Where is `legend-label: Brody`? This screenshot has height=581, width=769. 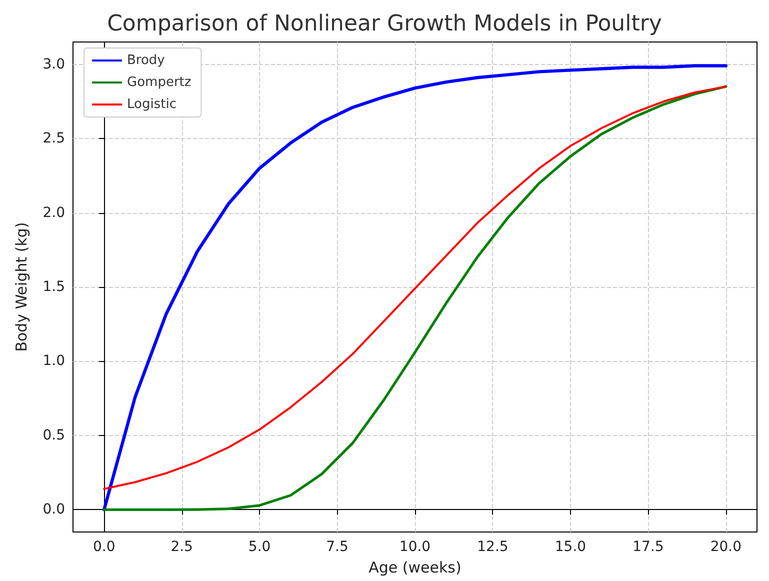
legend-label: Brody is located at coordinates (146, 60).